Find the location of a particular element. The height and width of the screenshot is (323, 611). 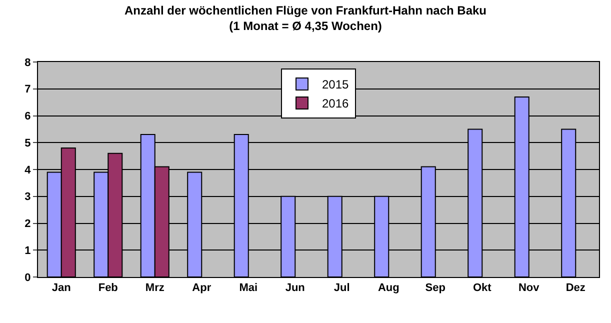

x-tick-label: Jan is located at coordinates (62, 288).